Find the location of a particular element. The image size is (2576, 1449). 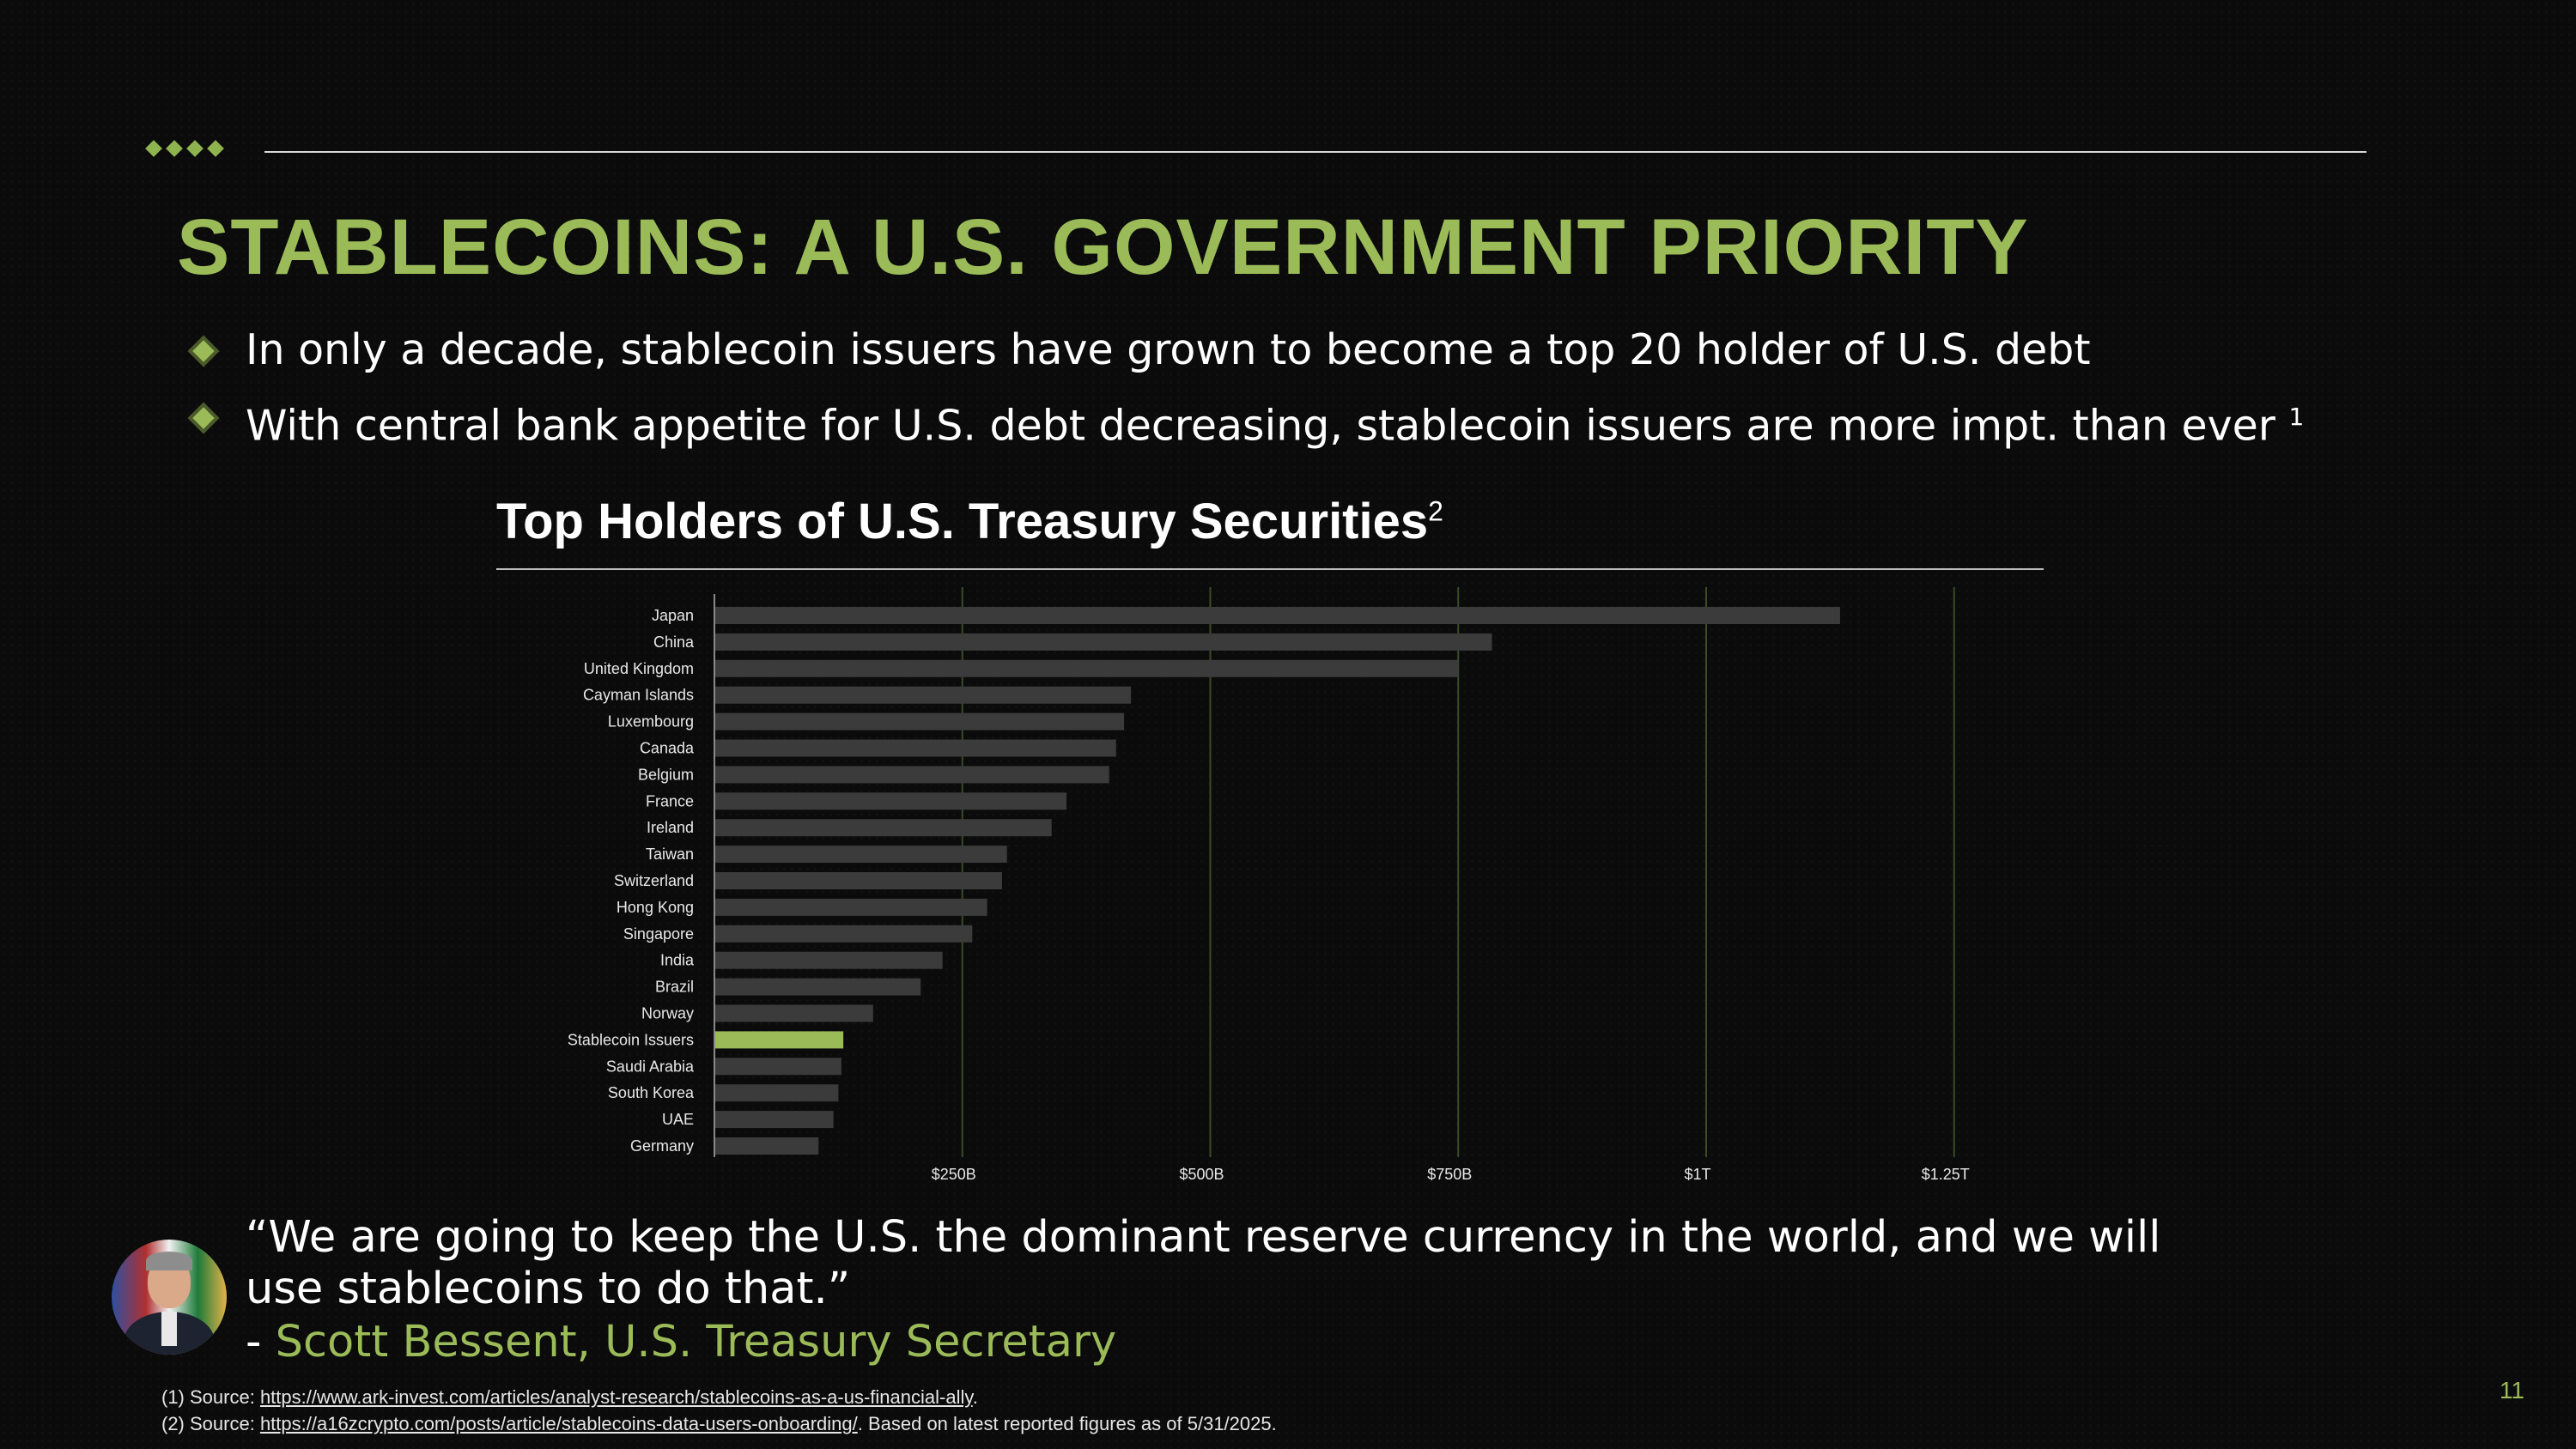

bar-belgium is located at coordinates (911, 775).